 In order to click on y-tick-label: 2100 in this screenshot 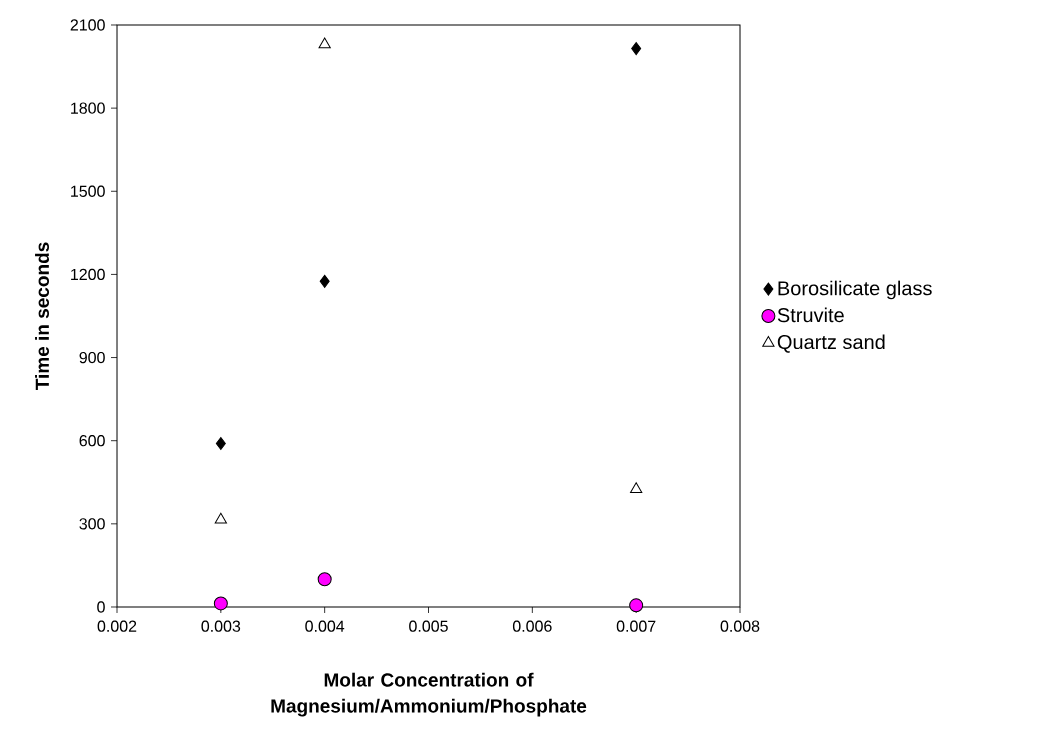, I will do `click(87, 25)`.